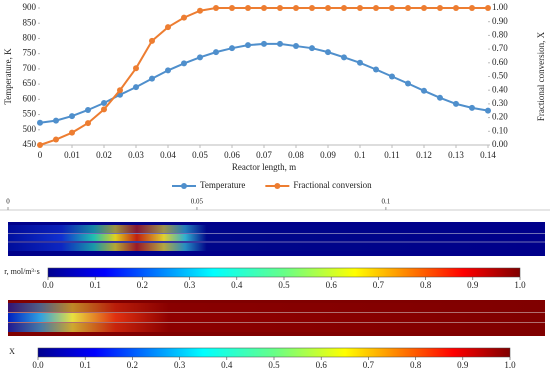 This screenshot has width=550, height=373. I want to click on y-tick-label: 550, so click(30, 114).